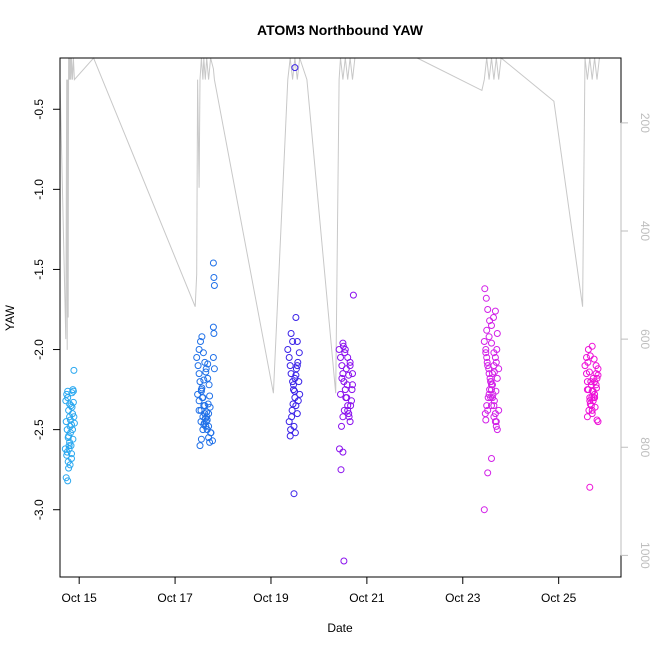  I want to click on x-tick-label: Oct 17, so click(175, 598).